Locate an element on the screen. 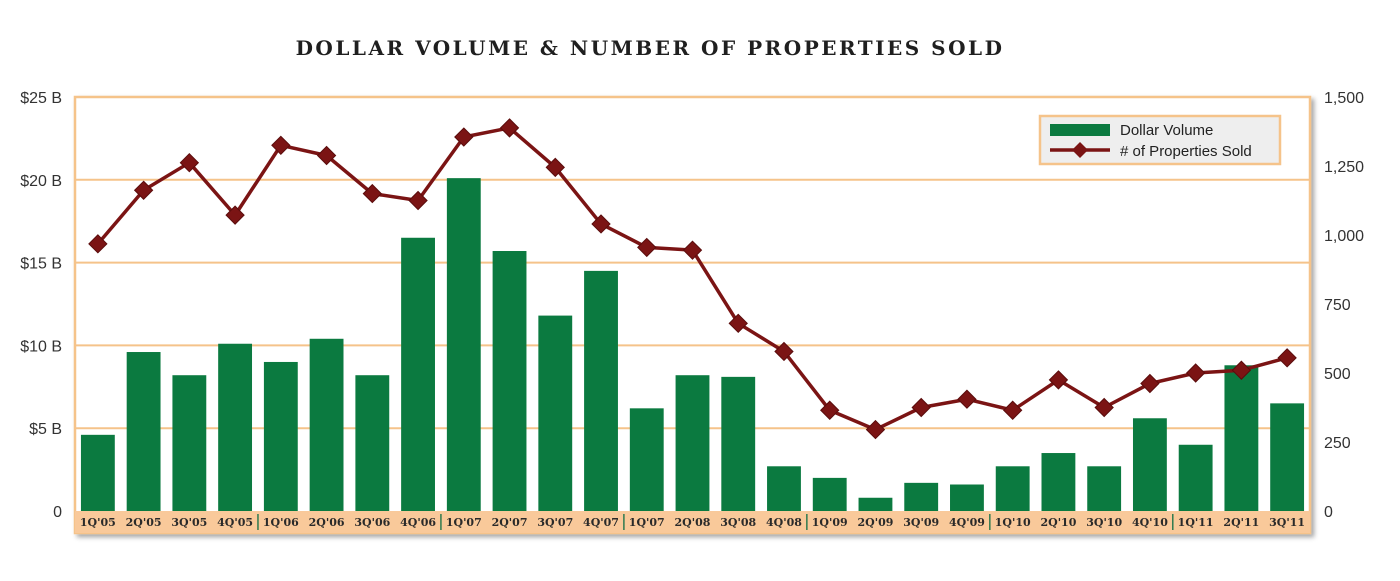 This screenshot has width=1400, height=581. legend-label-properties-sold: # of Properties Sold is located at coordinates (1186, 151).